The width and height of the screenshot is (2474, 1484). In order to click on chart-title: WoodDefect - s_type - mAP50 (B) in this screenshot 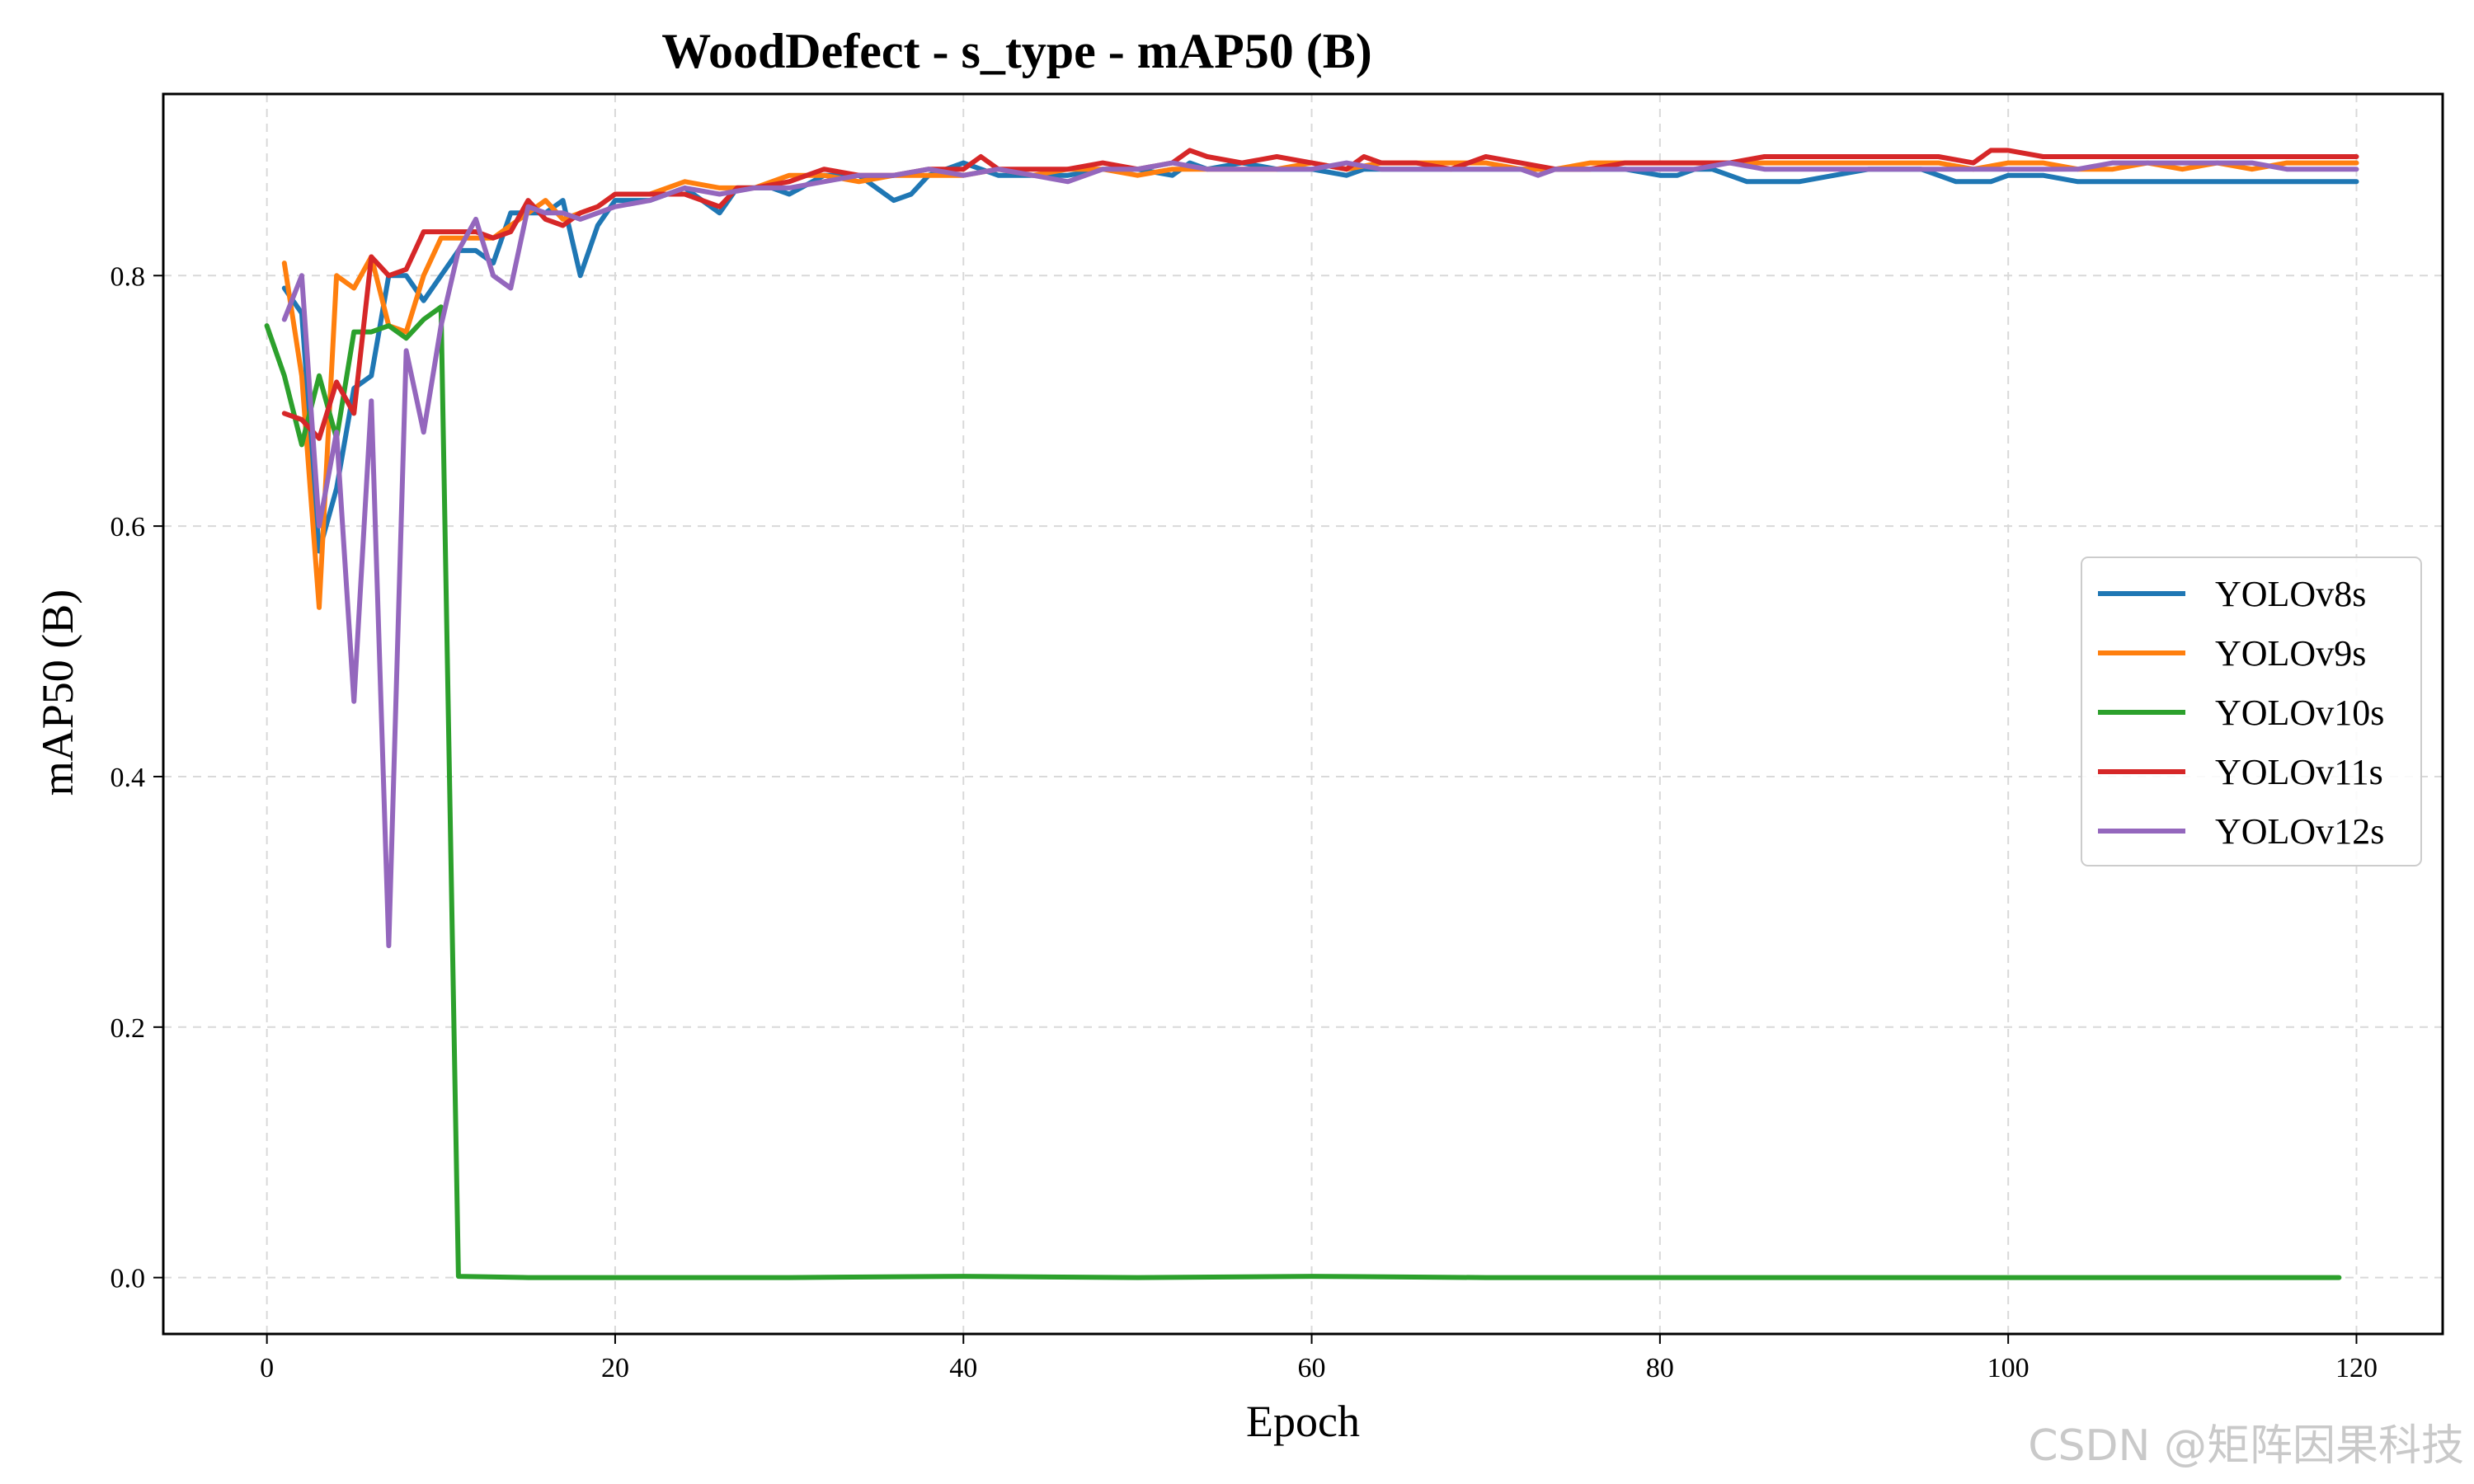, I will do `click(1016, 51)`.